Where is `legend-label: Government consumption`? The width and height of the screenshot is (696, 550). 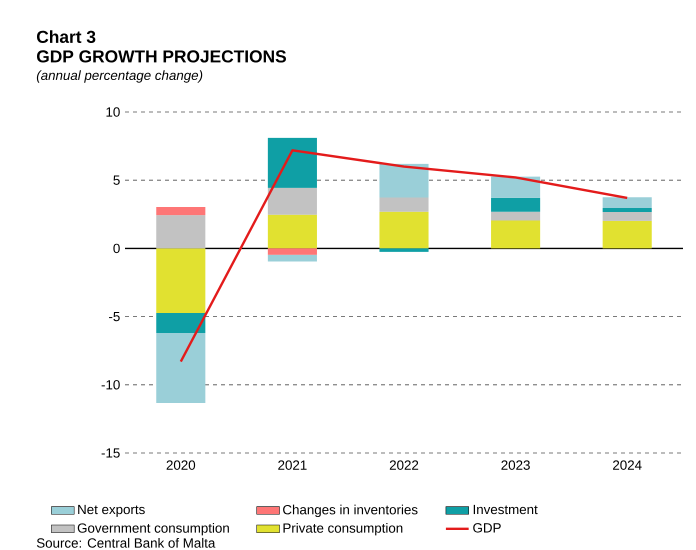
legend-label: Government consumption is located at coordinates (153, 529).